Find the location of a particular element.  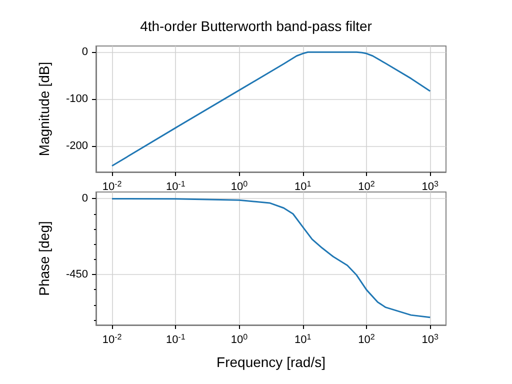

y-axis-title: Phase [deg] is located at coordinates (44, 258).